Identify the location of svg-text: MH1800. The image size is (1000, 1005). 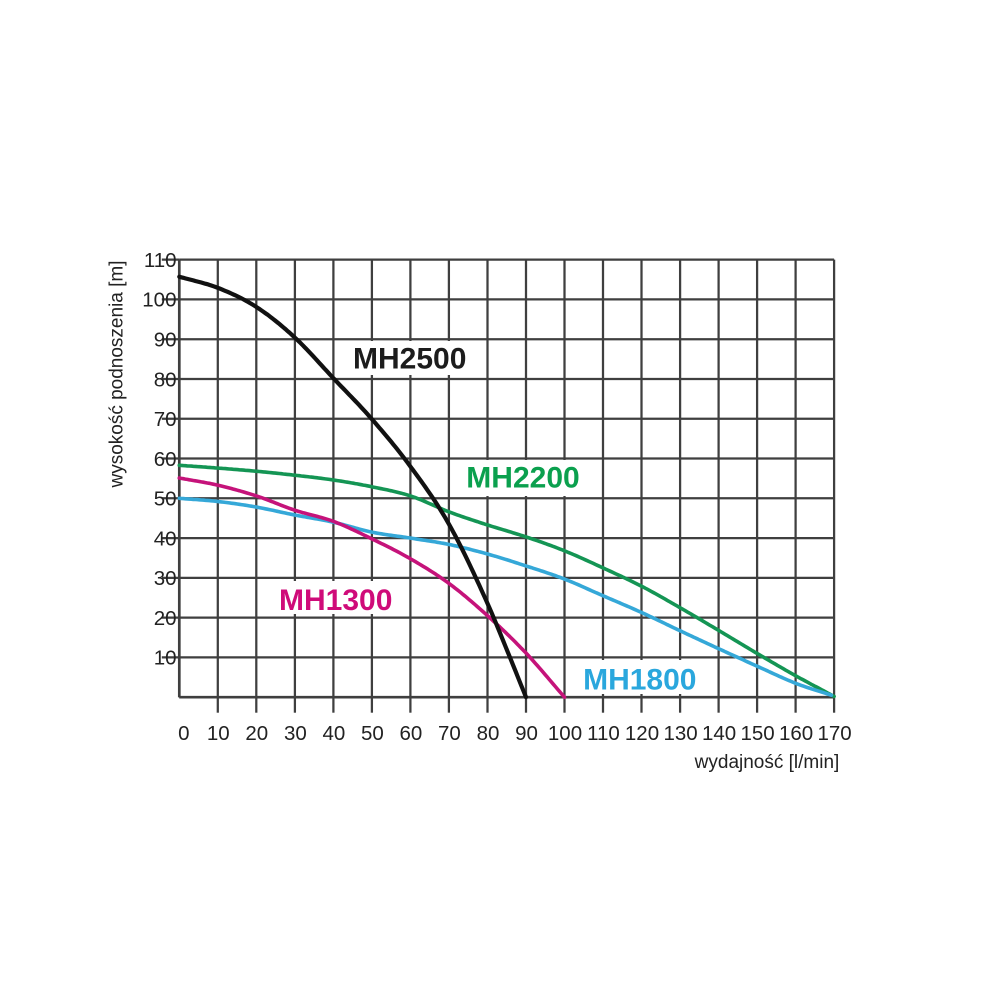
(639, 680).